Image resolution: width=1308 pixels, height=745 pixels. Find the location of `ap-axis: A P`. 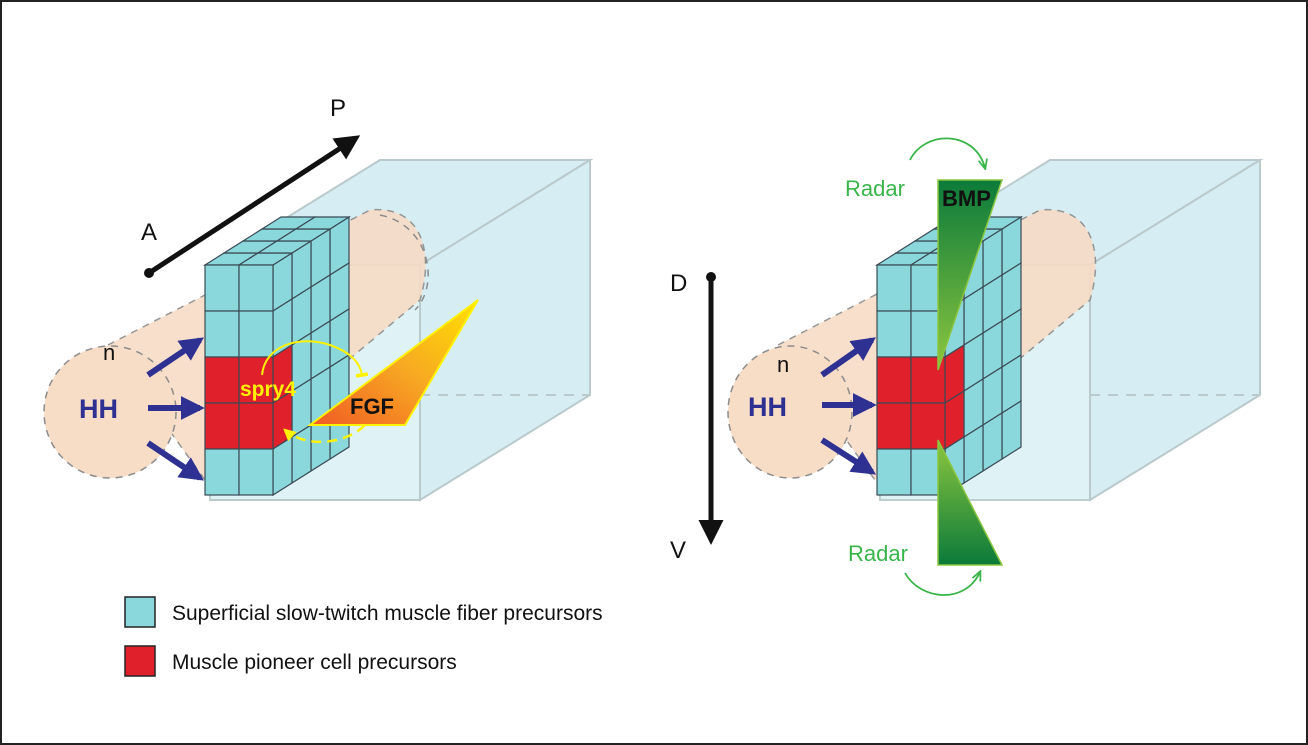

ap-axis: A P is located at coordinates (251, 186).